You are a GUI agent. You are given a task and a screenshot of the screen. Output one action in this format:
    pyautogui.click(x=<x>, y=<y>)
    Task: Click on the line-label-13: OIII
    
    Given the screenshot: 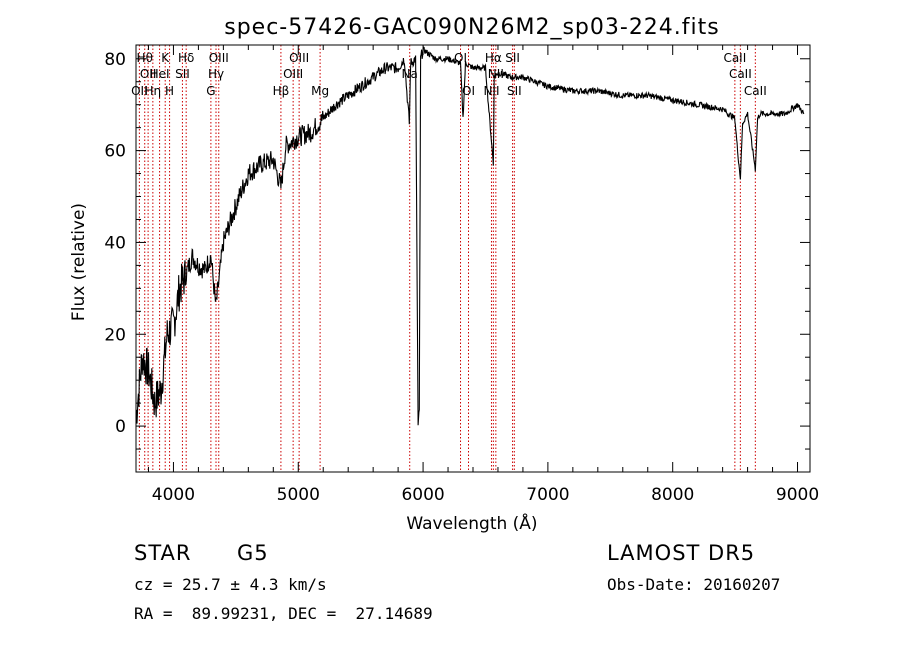 What is the action you would take?
    pyautogui.click(x=293, y=74)
    